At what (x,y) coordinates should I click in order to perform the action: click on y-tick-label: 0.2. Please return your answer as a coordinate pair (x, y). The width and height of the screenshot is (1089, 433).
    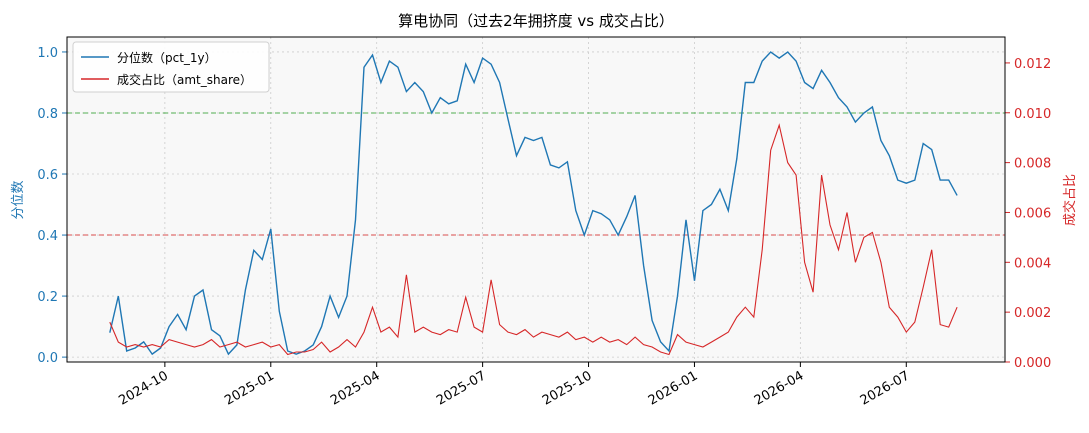
    Looking at the image, I should click on (47, 297).